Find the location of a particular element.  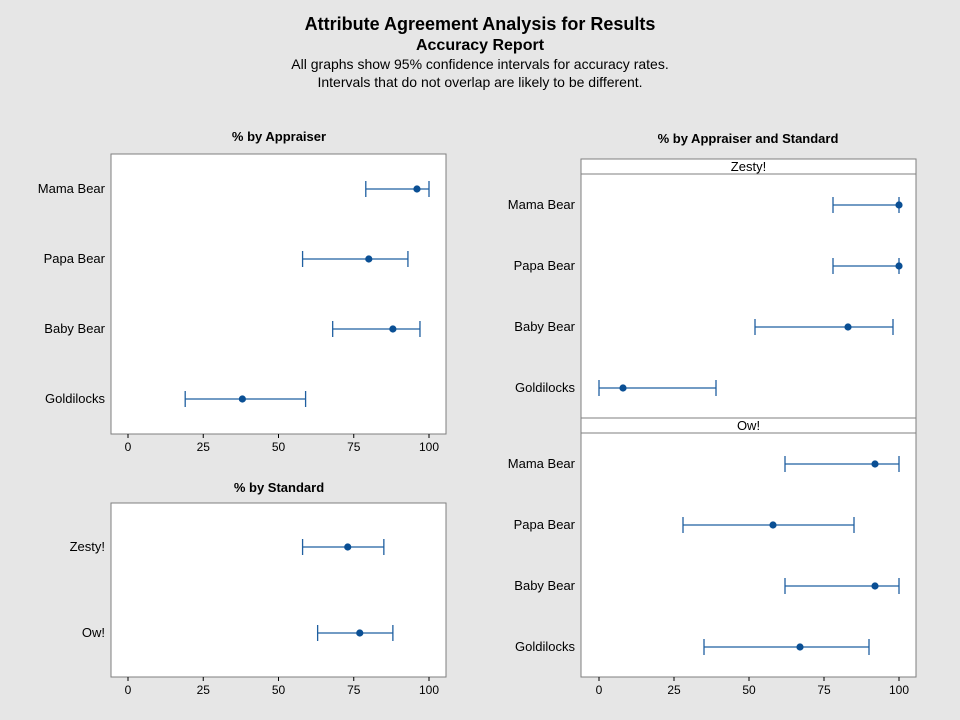

facet-zesty-mama-bear-estimate-point is located at coordinates (899, 205).